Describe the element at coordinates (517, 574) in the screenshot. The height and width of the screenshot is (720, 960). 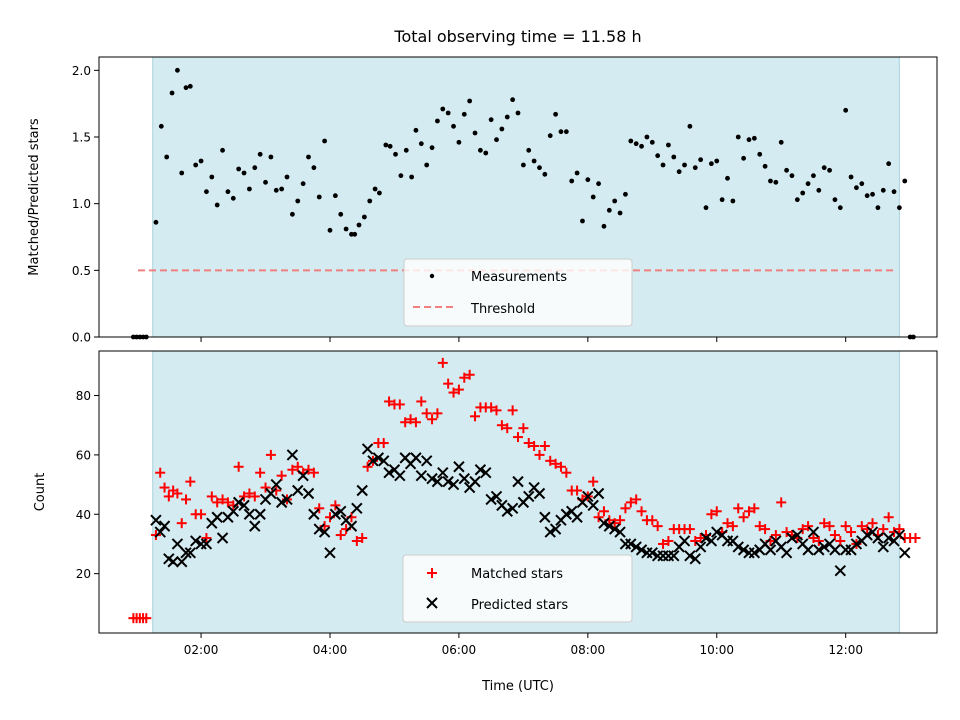
I see `legend-label-matched: Matched stars` at that location.